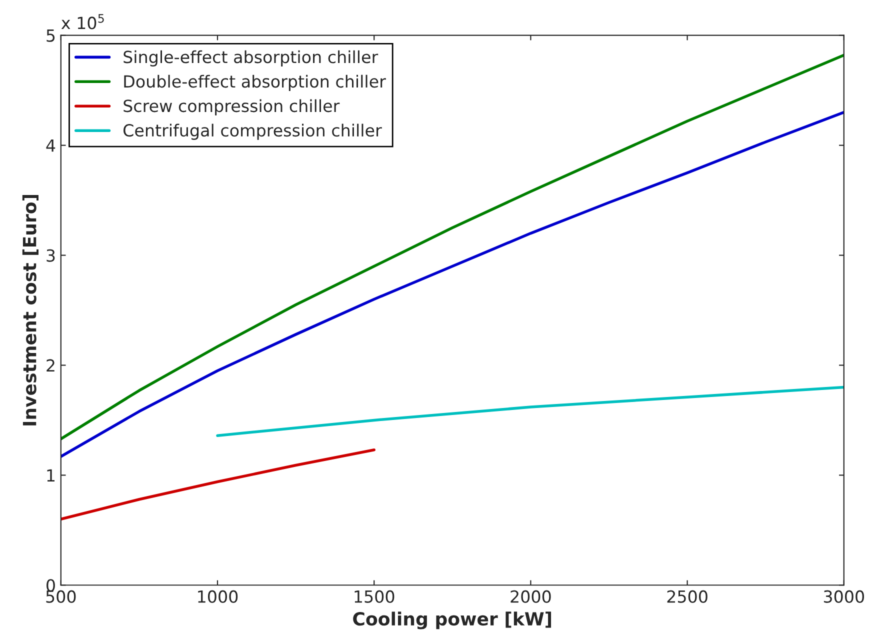 This screenshot has width=870, height=643. Describe the element at coordinates (452, 621) in the screenshot. I see `x-axis-title: Cooling power [kW]` at that location.